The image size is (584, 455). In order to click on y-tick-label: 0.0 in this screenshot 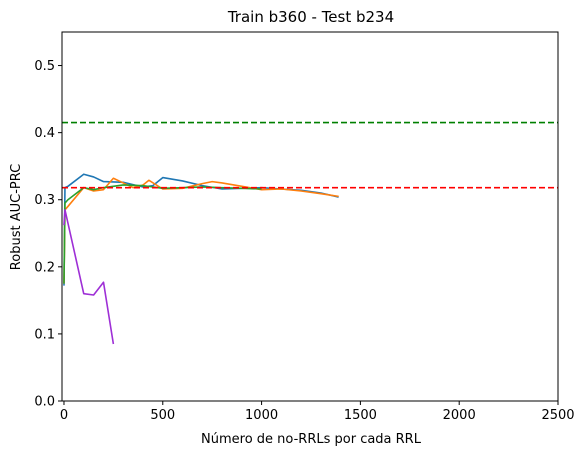, I will do `click(44, 402)`.